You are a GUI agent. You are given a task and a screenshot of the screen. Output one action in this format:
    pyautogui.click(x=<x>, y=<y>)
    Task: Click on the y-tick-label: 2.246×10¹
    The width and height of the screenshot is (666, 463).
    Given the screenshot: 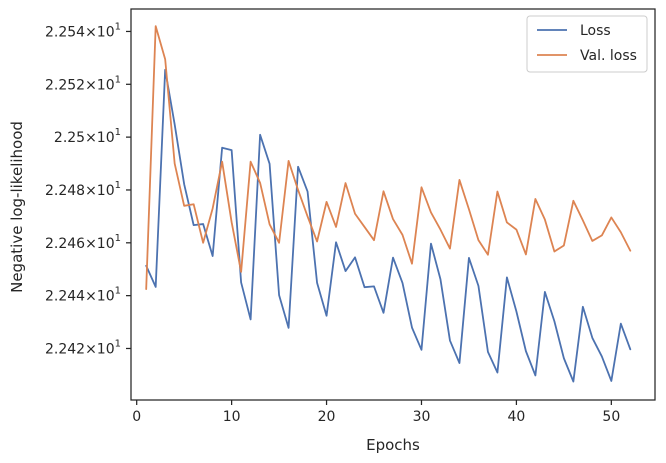 What is the action you would take?
    pyautogui.click(x=83, y=242)
    